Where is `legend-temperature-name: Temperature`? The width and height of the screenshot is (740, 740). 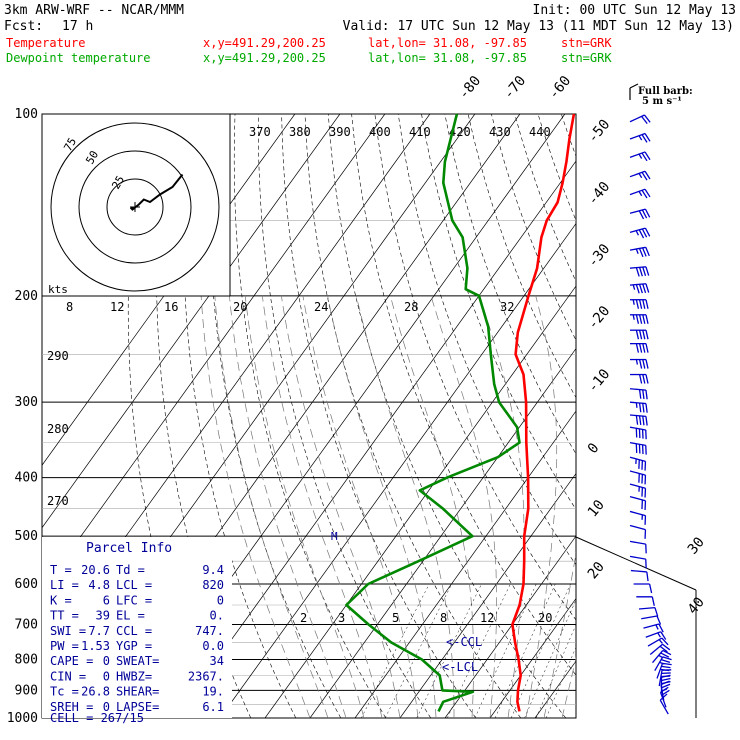
legend-temperature-name: Temperature is located at coordinates (45, 43).